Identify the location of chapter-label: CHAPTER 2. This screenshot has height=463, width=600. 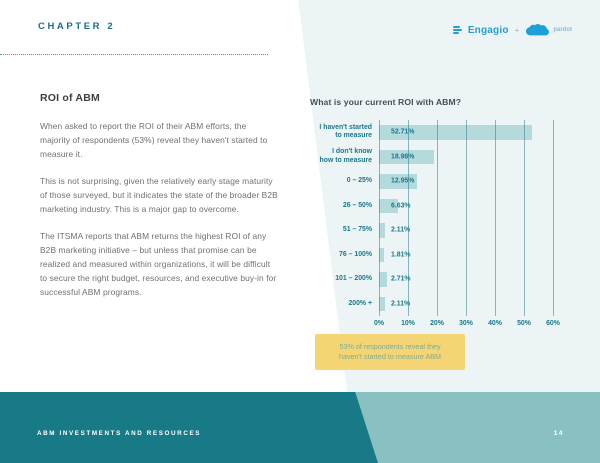
(77, 26).